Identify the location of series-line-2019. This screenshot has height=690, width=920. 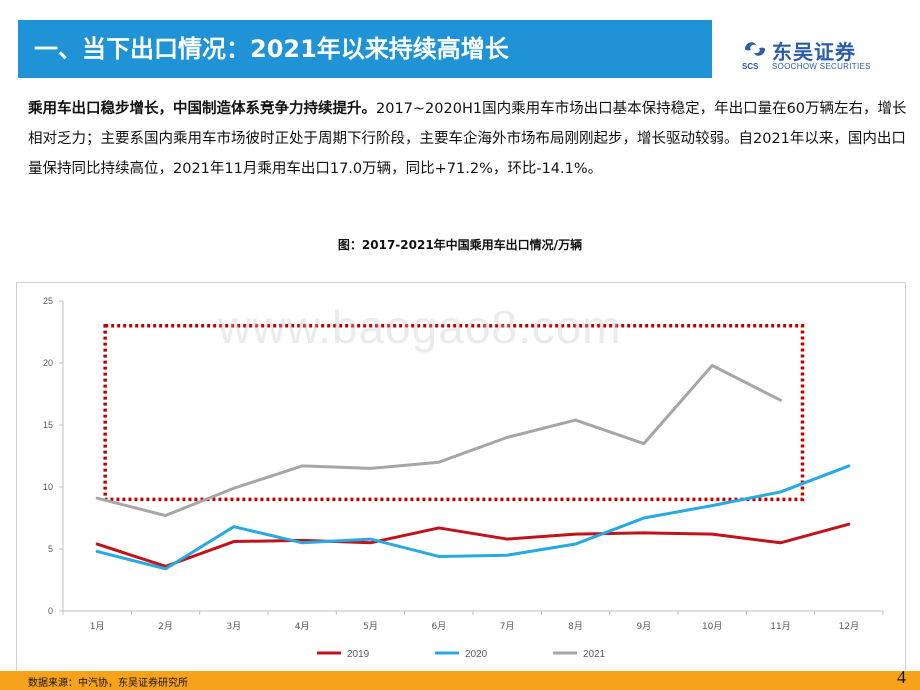
(473, 545).